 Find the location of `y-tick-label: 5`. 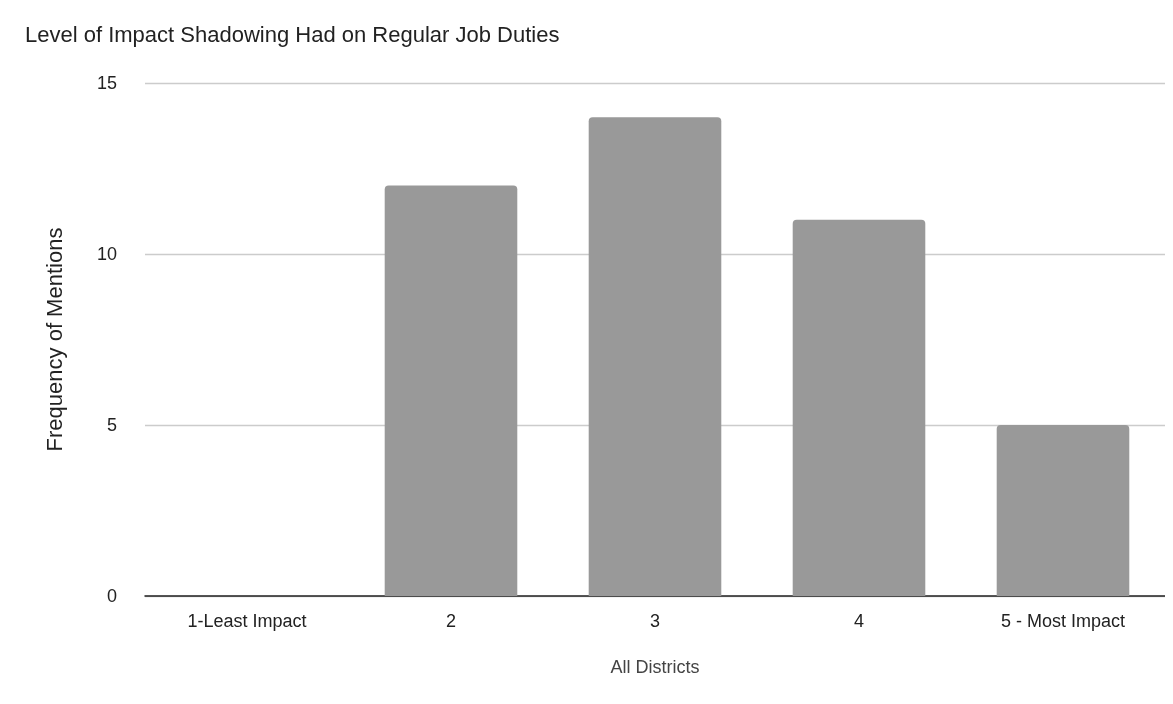

y-tick-label: 5 is located at coordinates (111, 425).